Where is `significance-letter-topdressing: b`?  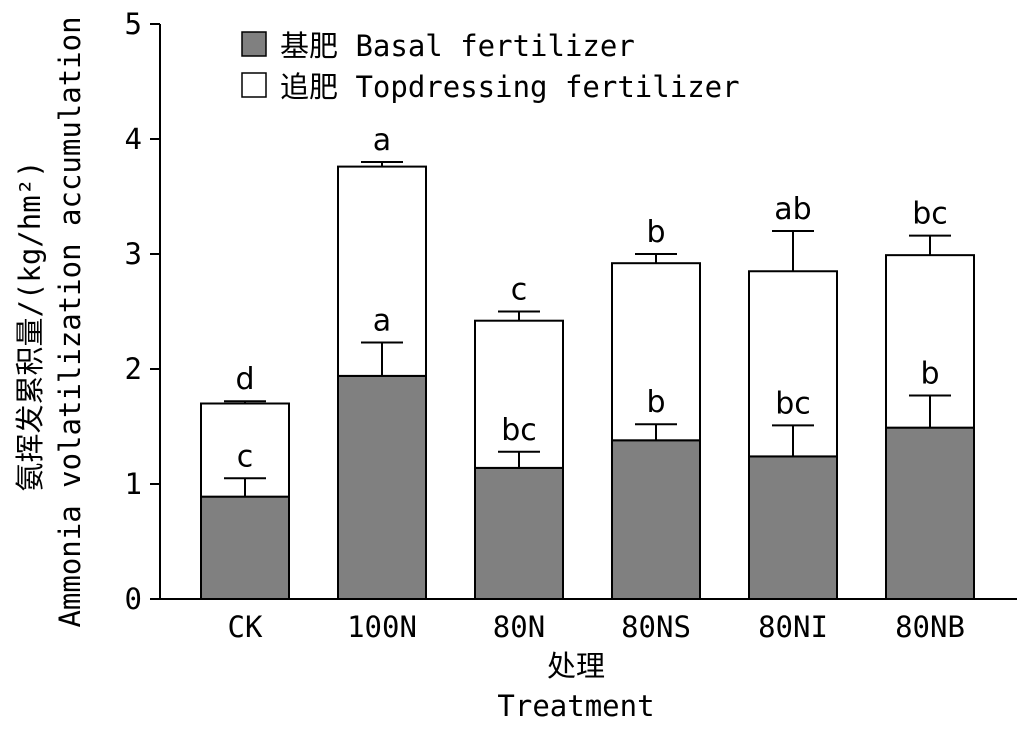 significance-letter-topdressing: b is located at coordinates (655, 232).